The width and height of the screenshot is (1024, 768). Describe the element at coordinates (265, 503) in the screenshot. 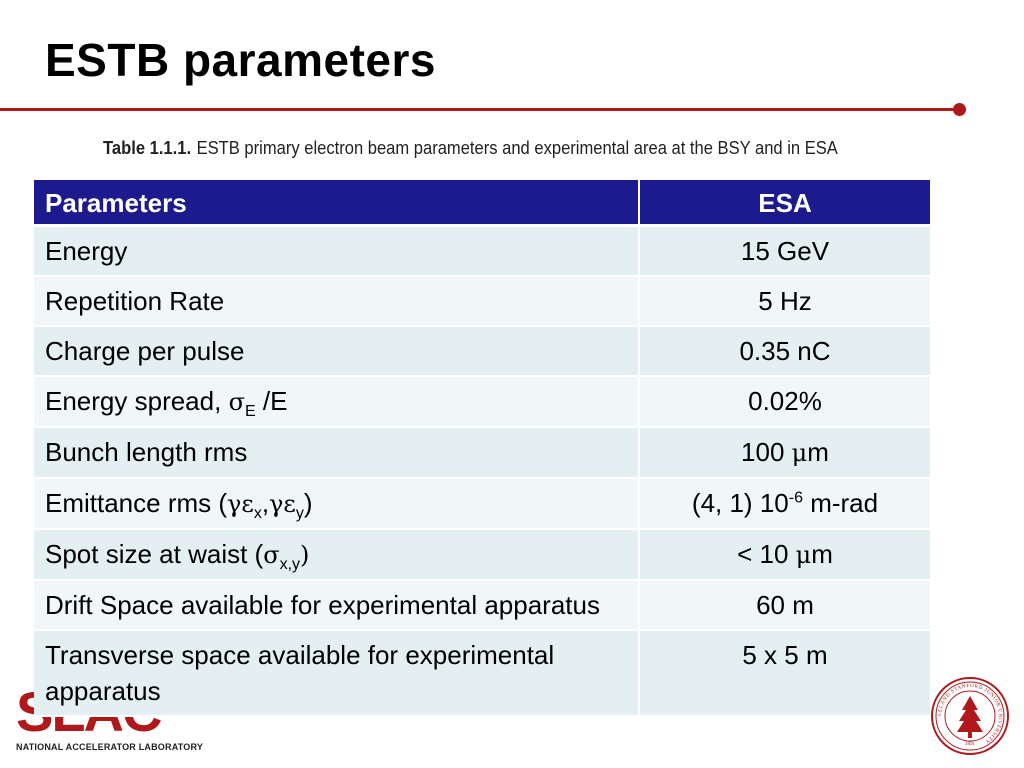

I see `param-text: ,` at that location.